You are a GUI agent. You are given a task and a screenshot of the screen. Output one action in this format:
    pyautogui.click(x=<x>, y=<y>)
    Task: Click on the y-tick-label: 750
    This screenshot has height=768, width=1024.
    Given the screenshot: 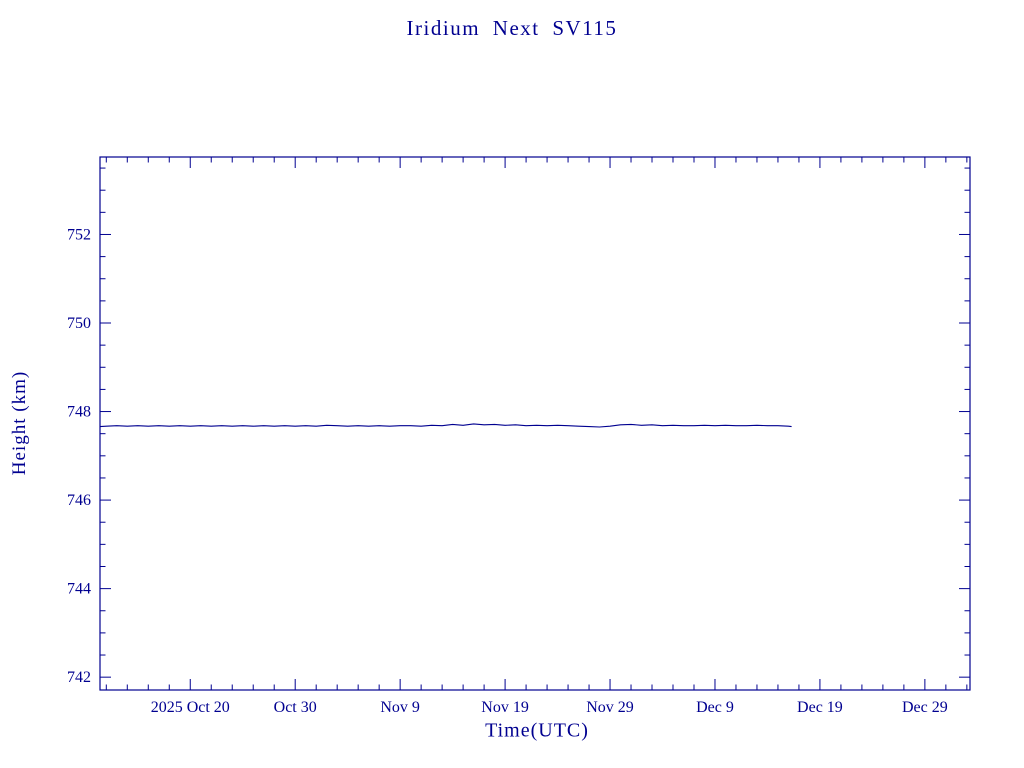 What is the action you would take?
    pyautogui.click(x=79, y=323)
    